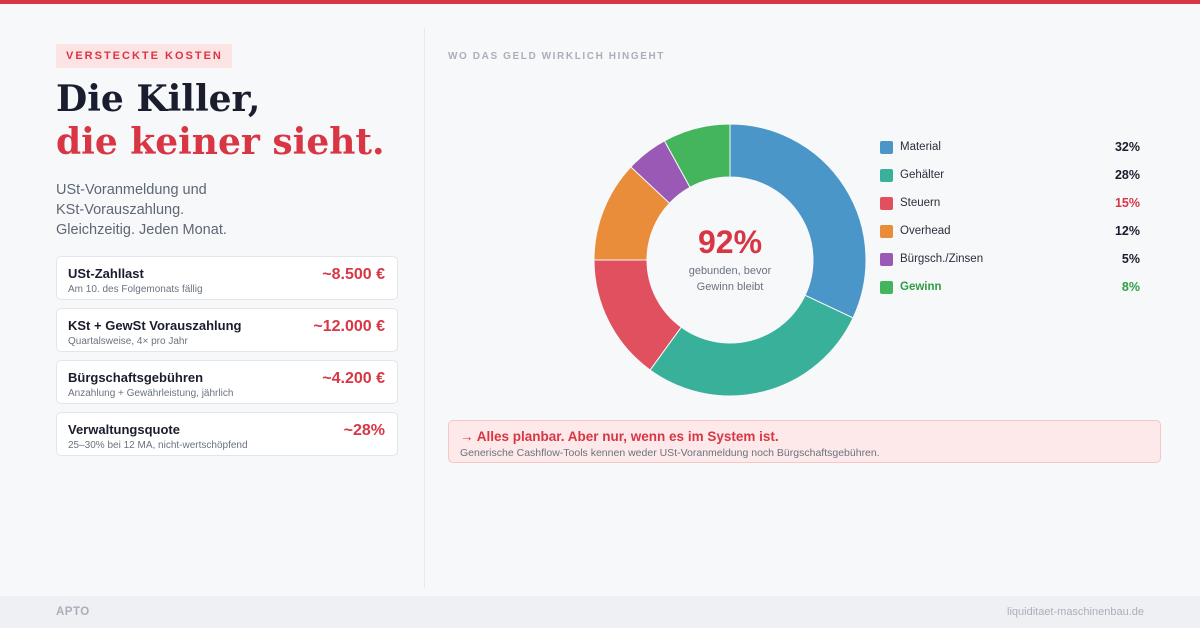 The width and height of the screenshot is (1200, 628). What do you see at coordinates (942, 259) in the screenshot?
I see `legend-label: Bürgsch./Zinsen` at bounding box center [942, 259].